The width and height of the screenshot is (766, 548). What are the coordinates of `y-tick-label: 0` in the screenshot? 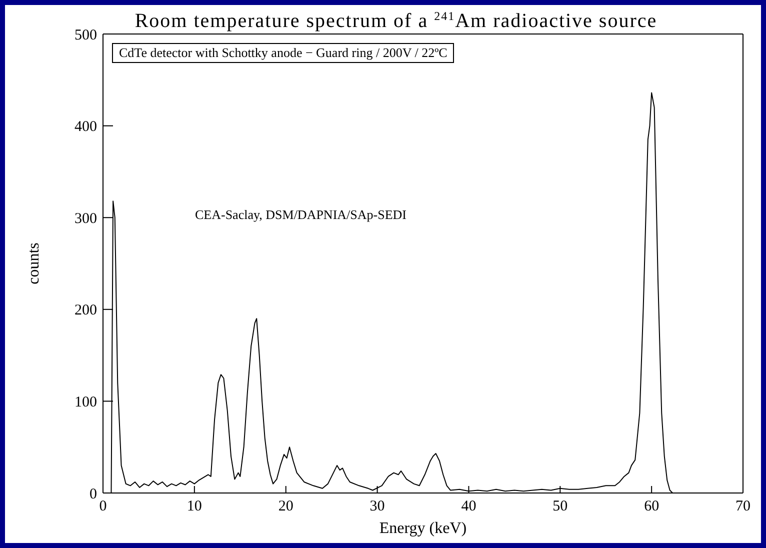 It's located at (93, 494).